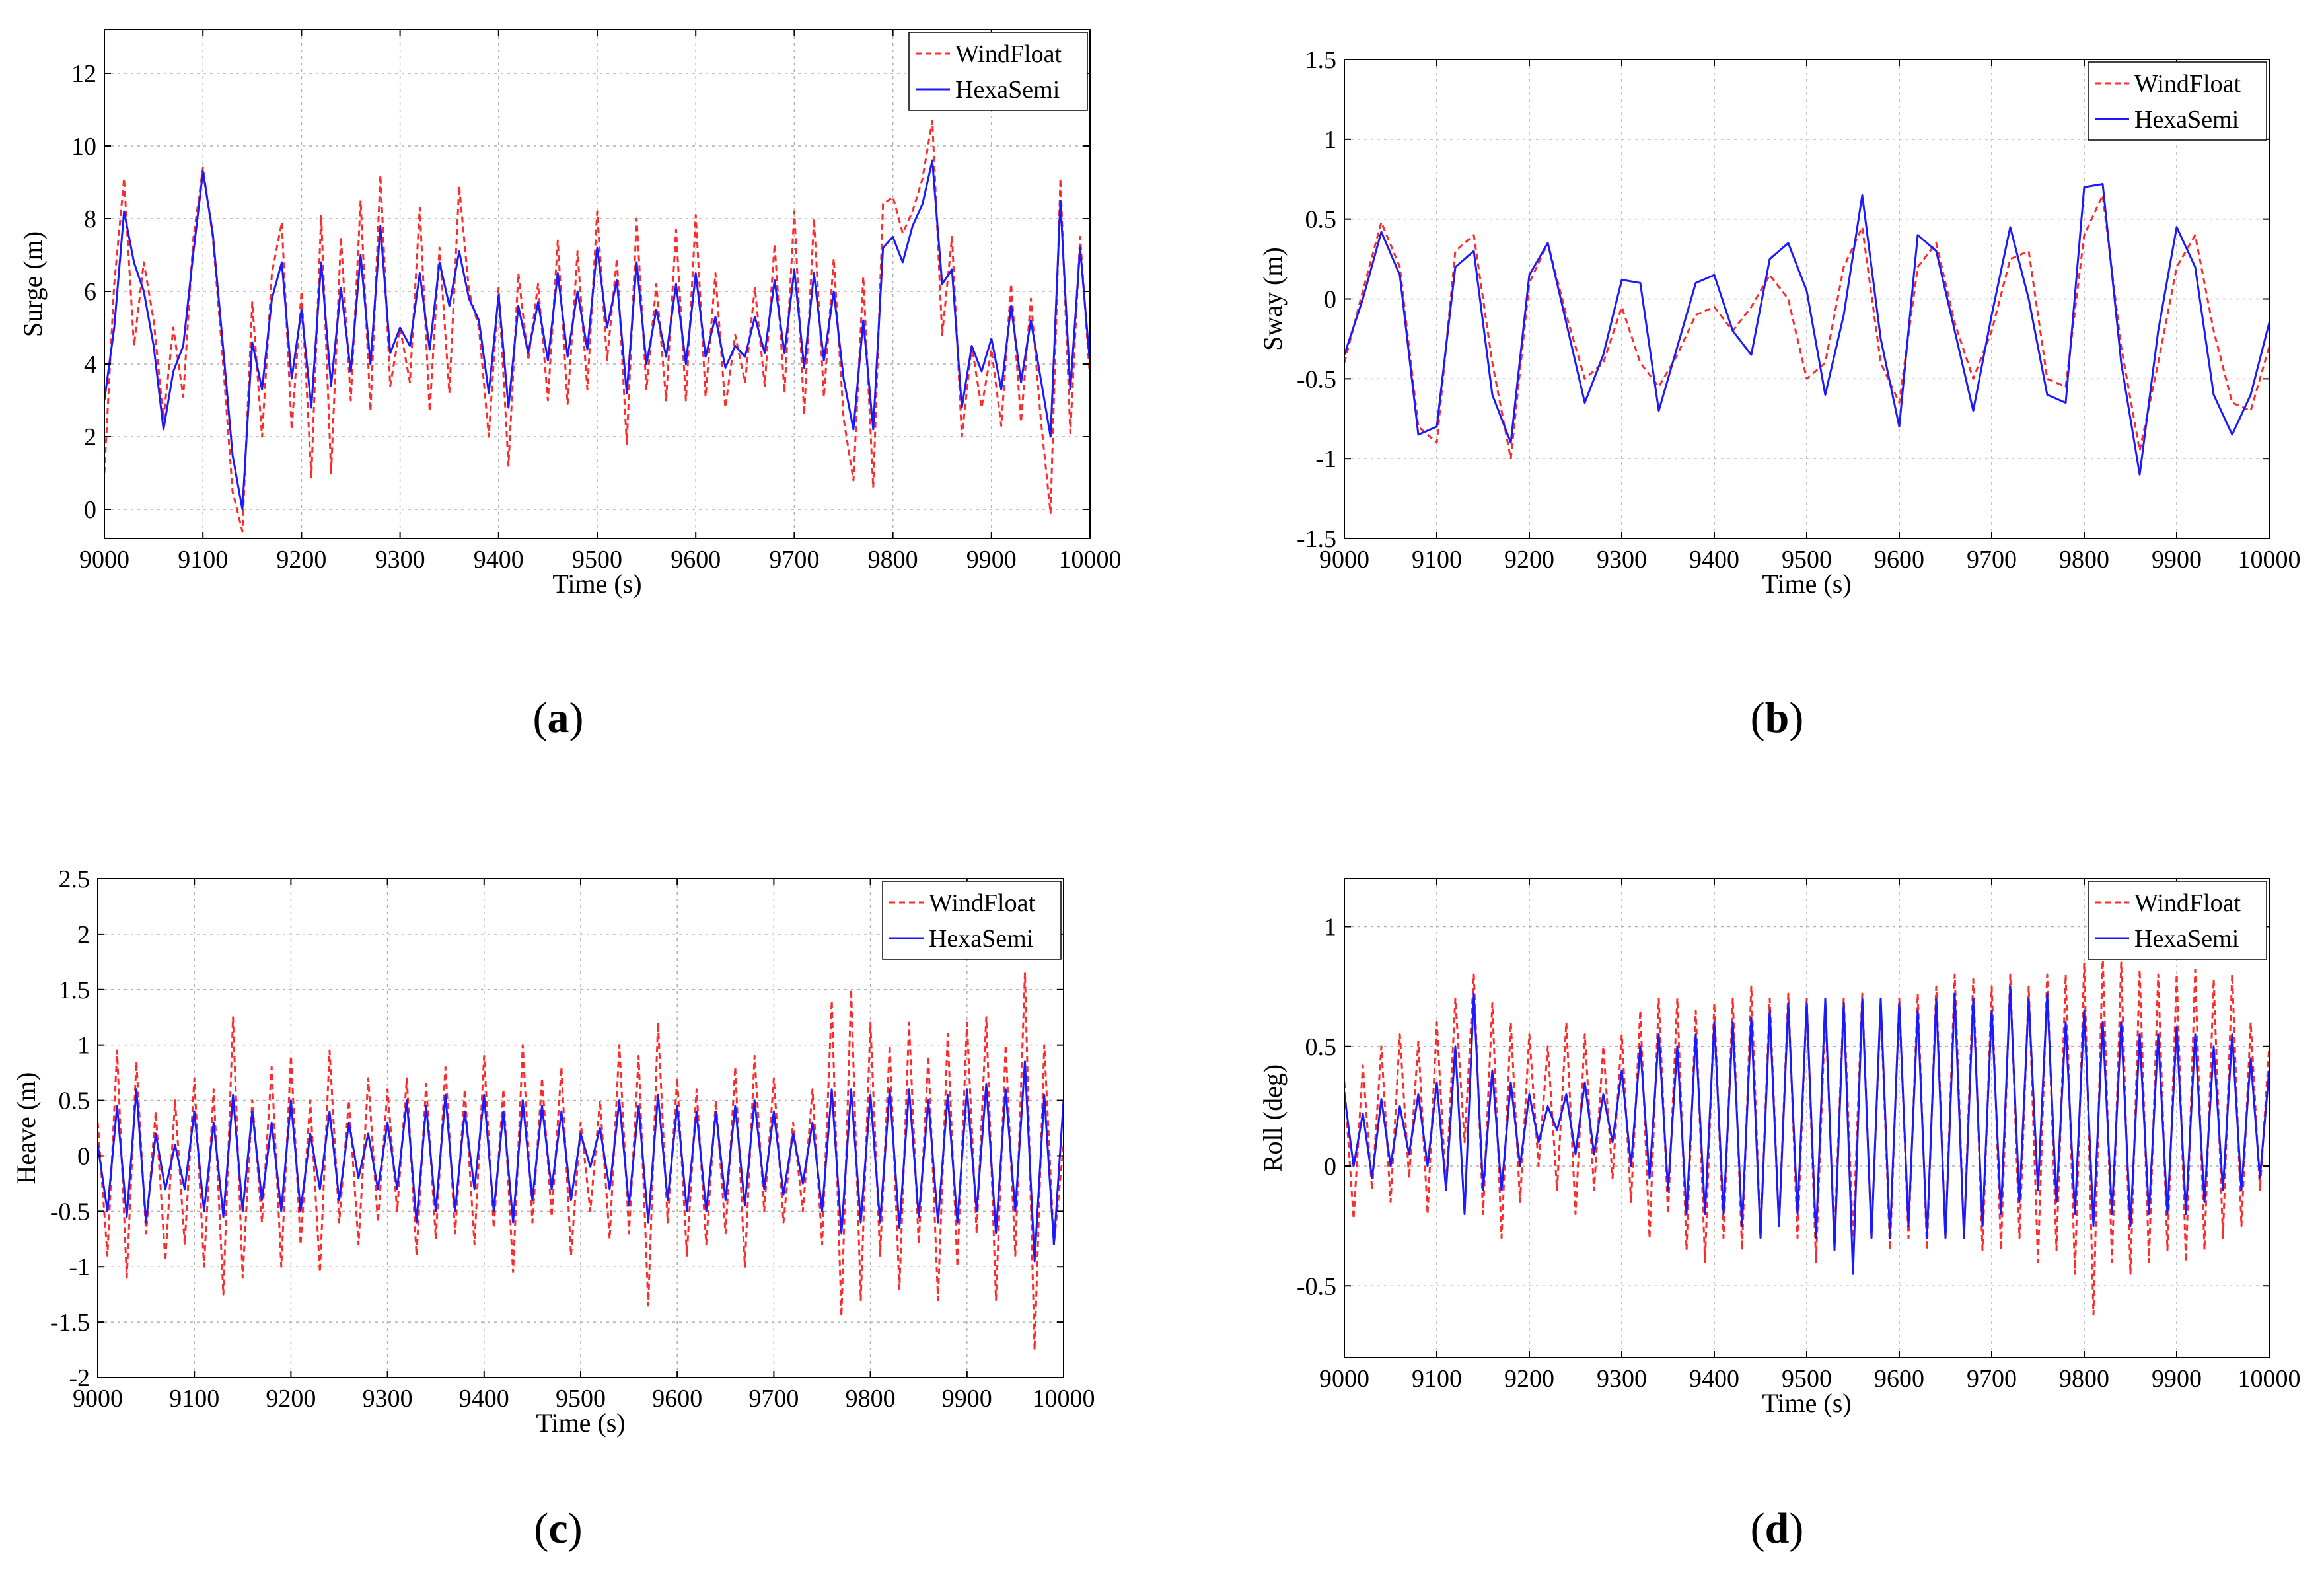  I want to click on caption-letter: d, so click(1777, 1529).